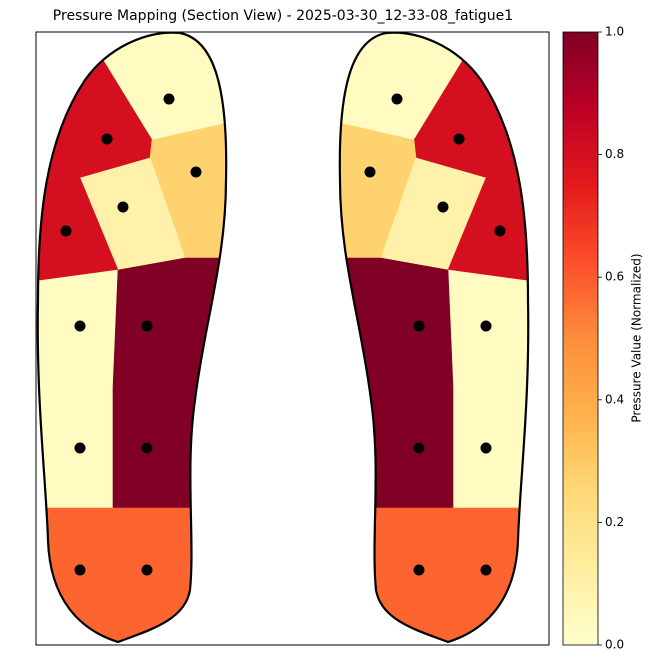 The width and height of the screenshot is (654, 669). I want to click on colorbar, so click(580, 338).